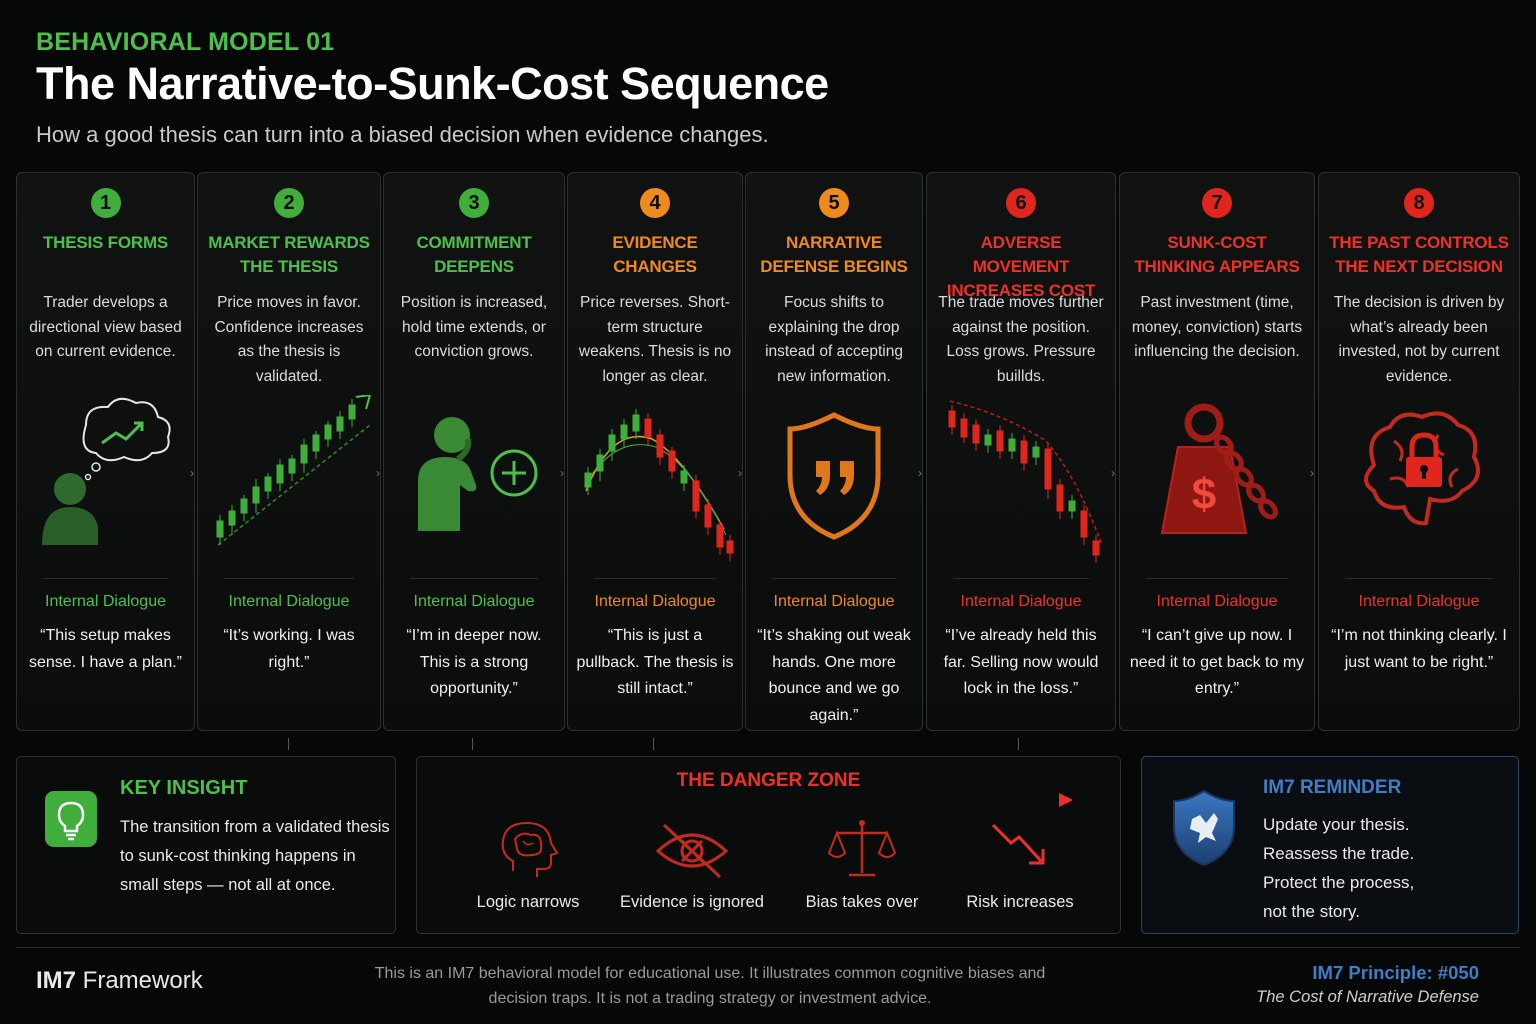  Describe the element at coordinates (1339, 882) in the screenshot. I see `reminder-line: Protect the process,` at that location.